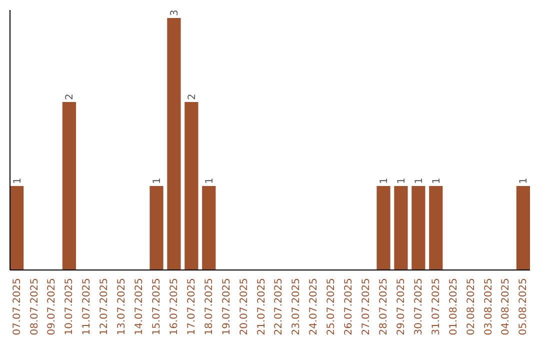 This screenshot has width=540, height=340. What do you see at coordinates (384, 307) in the screenshot?
I see `x-tick-label: 28.07.2025` at bounding box center [384, 307].